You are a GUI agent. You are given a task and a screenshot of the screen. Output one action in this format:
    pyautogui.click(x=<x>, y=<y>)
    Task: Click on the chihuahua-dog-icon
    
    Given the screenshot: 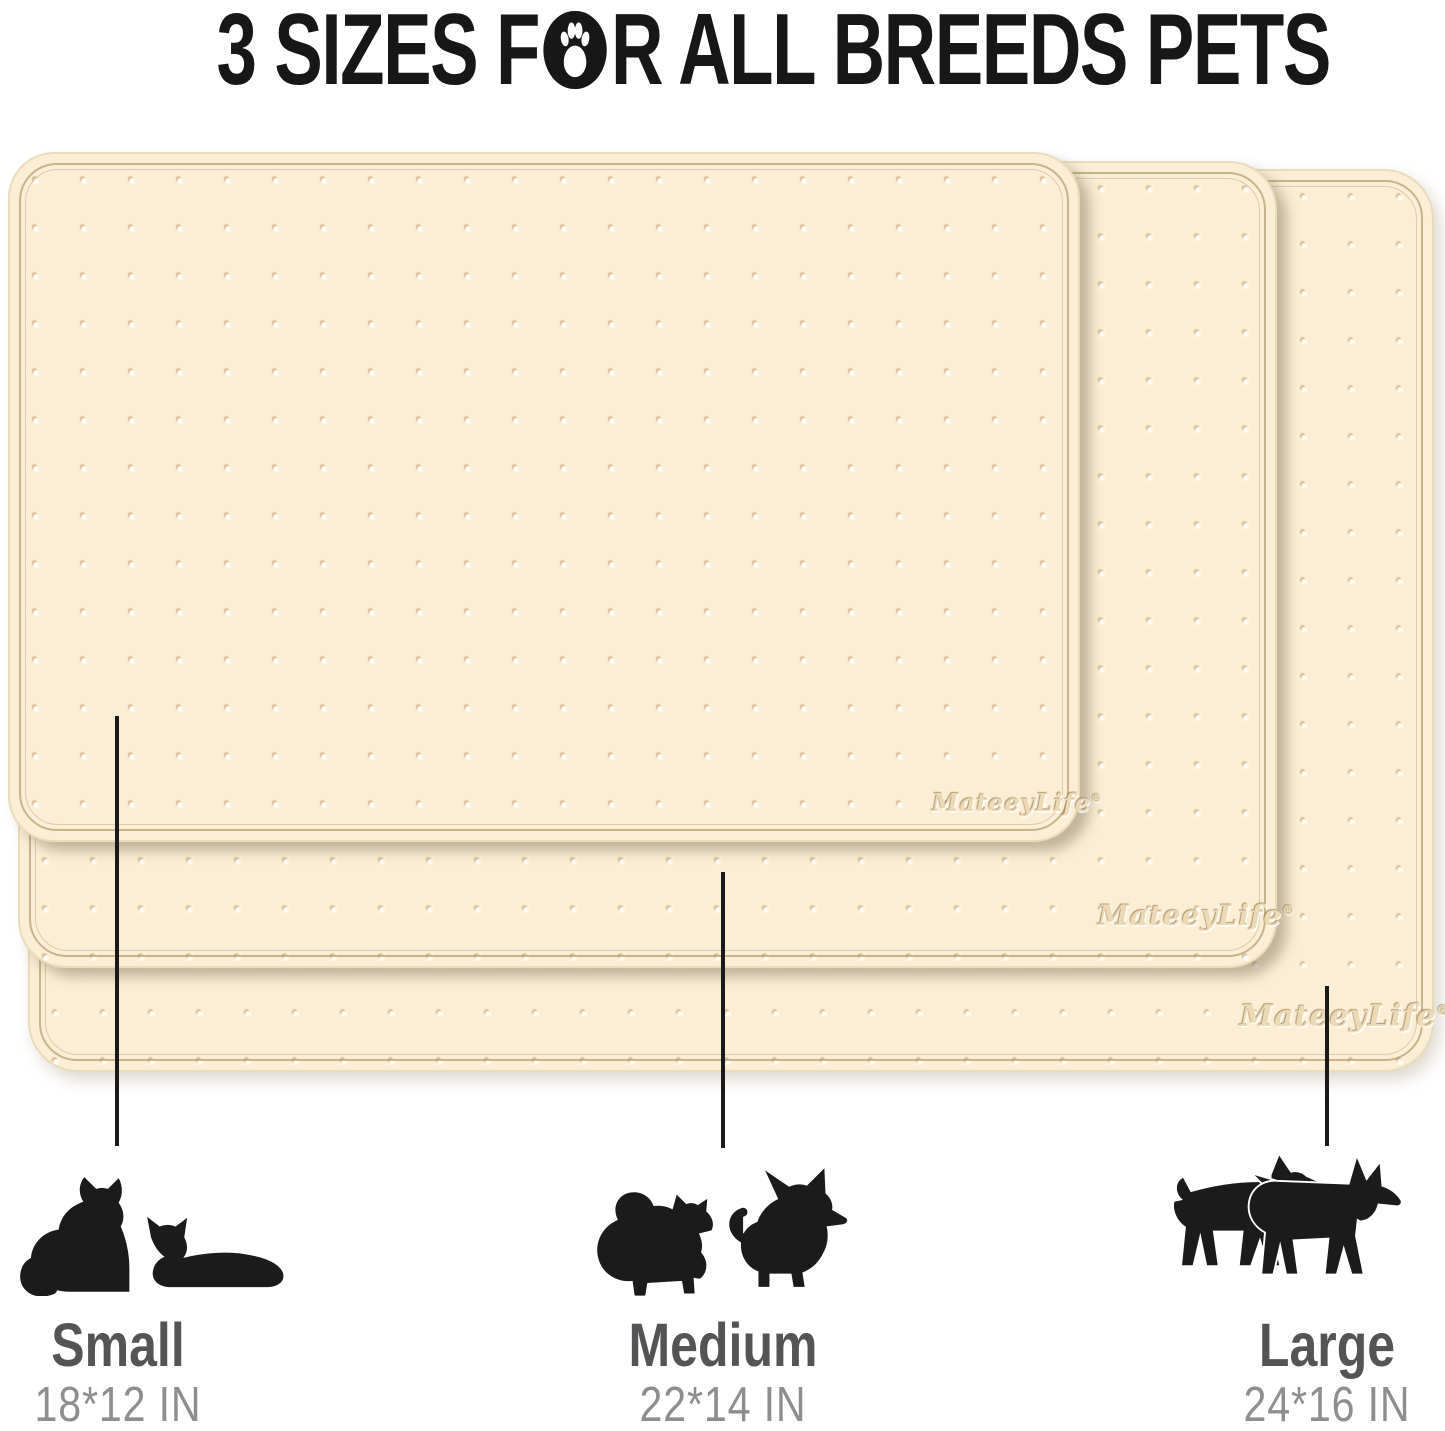 What is the action you would take?
    pyautogui.click(x=789, y=1228)
    